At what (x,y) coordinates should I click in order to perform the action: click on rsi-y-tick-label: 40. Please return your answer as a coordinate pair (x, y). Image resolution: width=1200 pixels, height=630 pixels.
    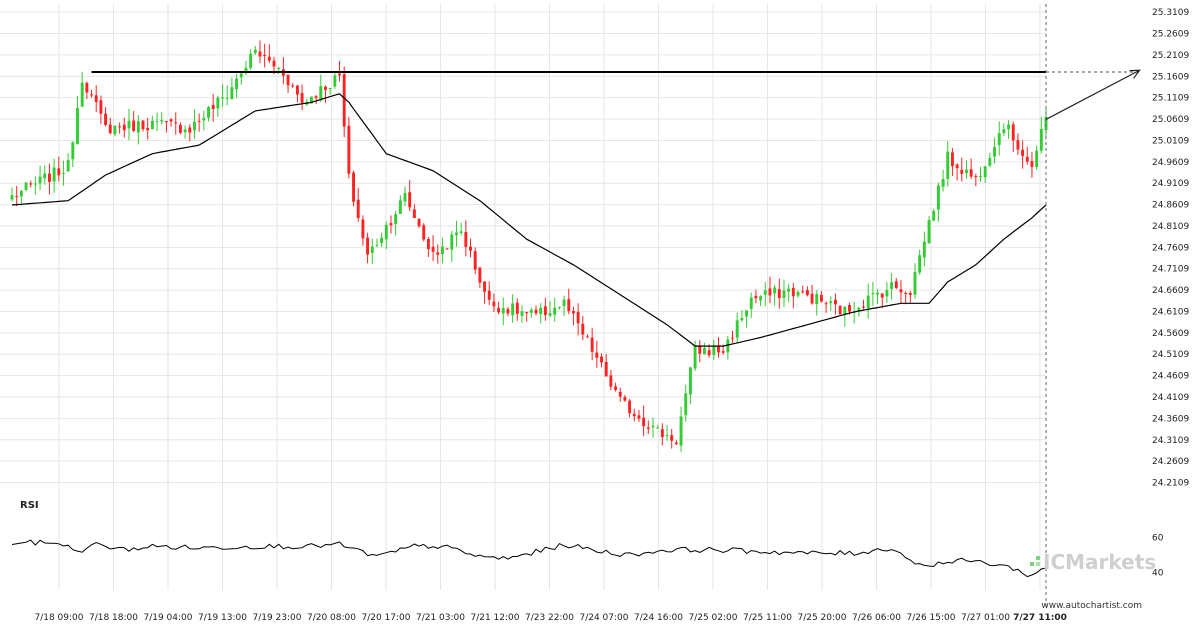
    Looking at the image, I should click on (1158, 574).